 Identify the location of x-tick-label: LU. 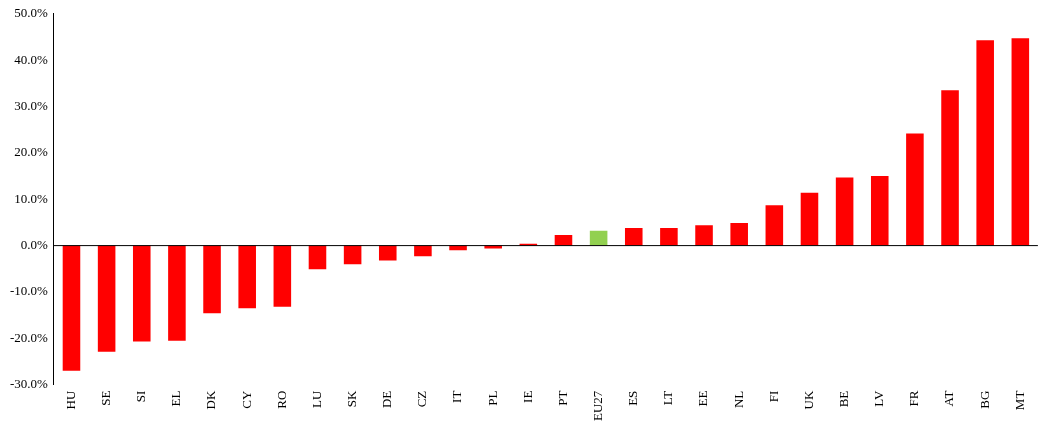
(316, 399).